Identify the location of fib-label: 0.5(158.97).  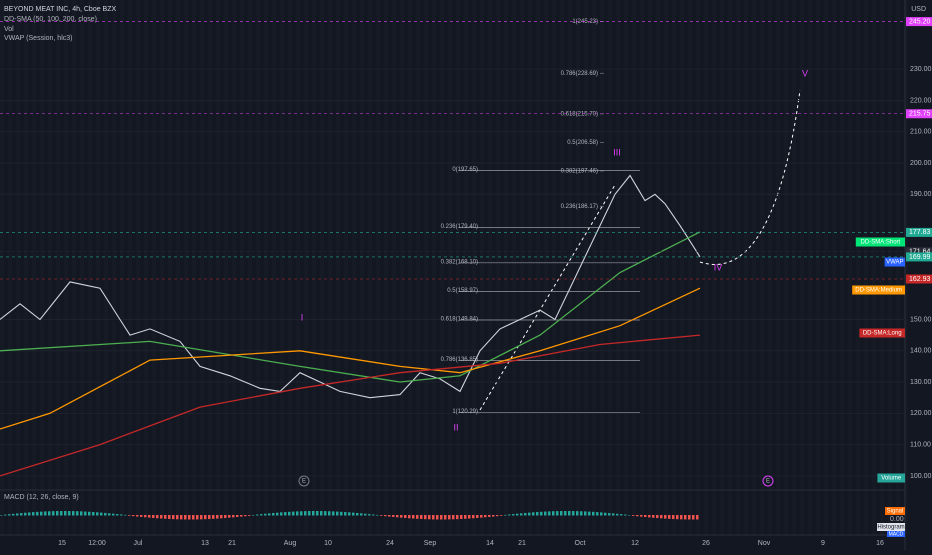
(462, 291).